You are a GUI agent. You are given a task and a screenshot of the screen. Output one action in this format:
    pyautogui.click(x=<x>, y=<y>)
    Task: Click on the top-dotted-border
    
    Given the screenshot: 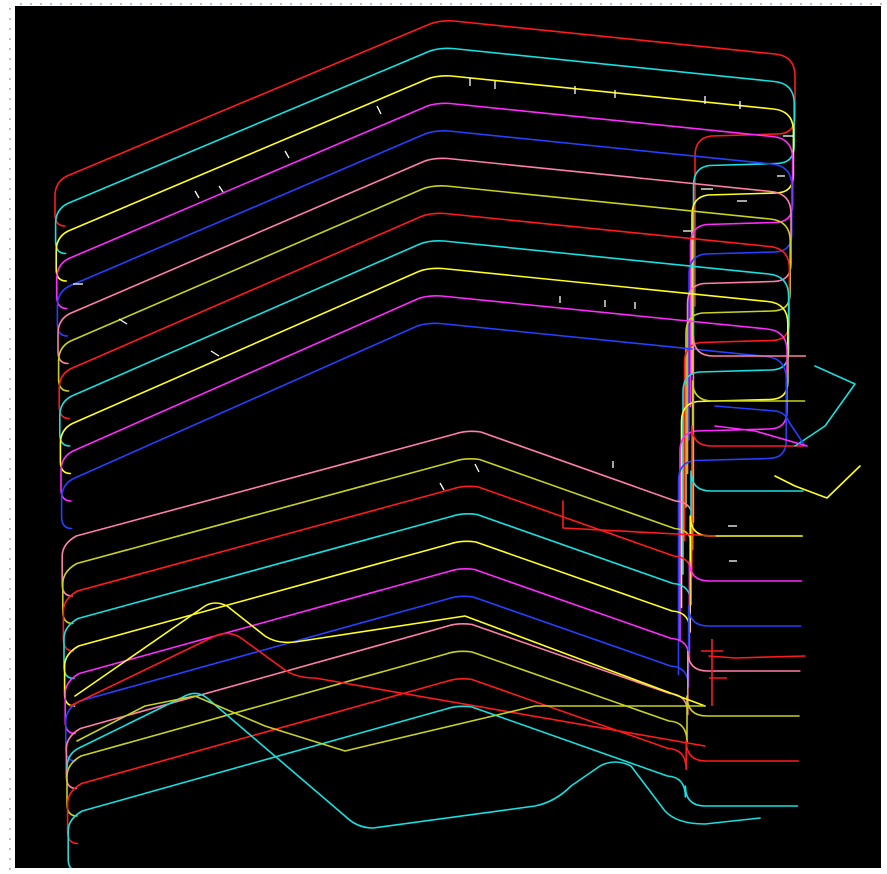 What is the action you would take?
    pyautogui.click(x=450, y=3)
    